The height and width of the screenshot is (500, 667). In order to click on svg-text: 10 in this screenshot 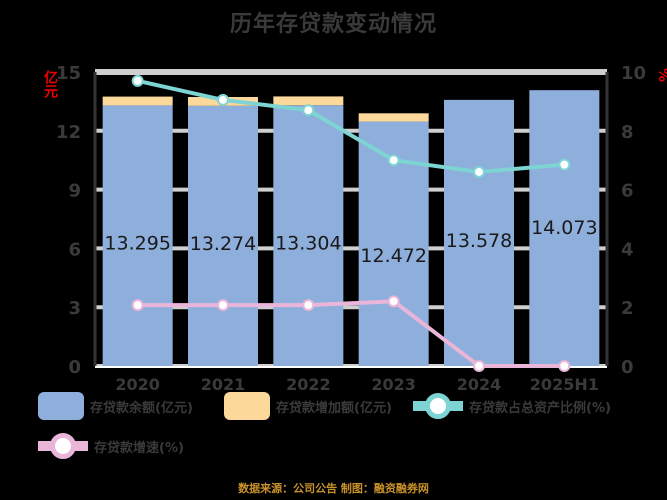, I will do `click(633, 73)`.